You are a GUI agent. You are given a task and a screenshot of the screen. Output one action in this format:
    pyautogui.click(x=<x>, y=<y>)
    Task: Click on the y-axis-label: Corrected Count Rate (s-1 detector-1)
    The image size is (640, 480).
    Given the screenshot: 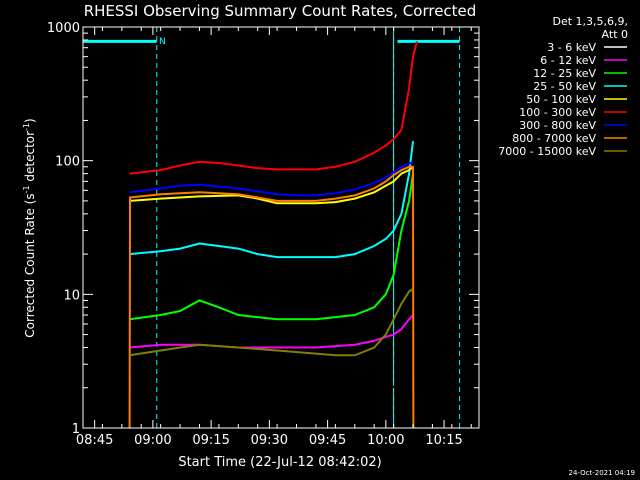 What is the action you would take?
    pyautogui.click(x=29, y=227)
    